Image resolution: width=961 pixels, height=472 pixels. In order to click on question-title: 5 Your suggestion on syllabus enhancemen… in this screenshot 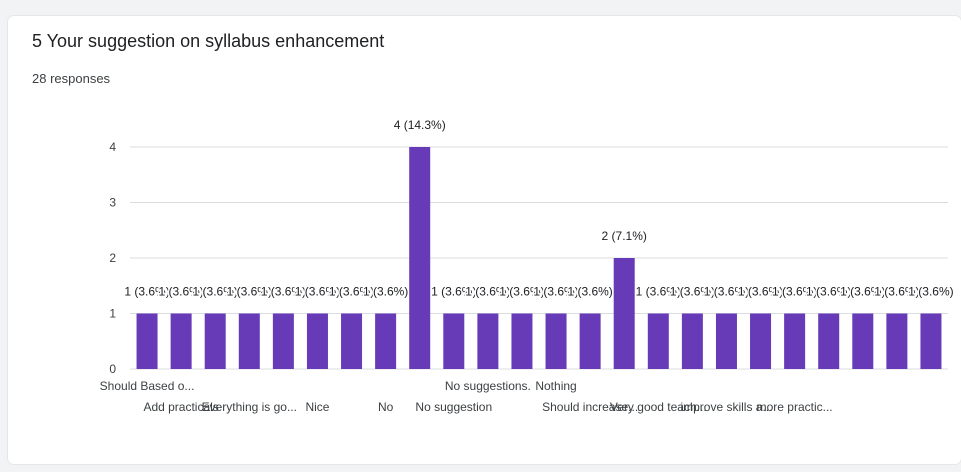, I will do `click(208, 41)`.